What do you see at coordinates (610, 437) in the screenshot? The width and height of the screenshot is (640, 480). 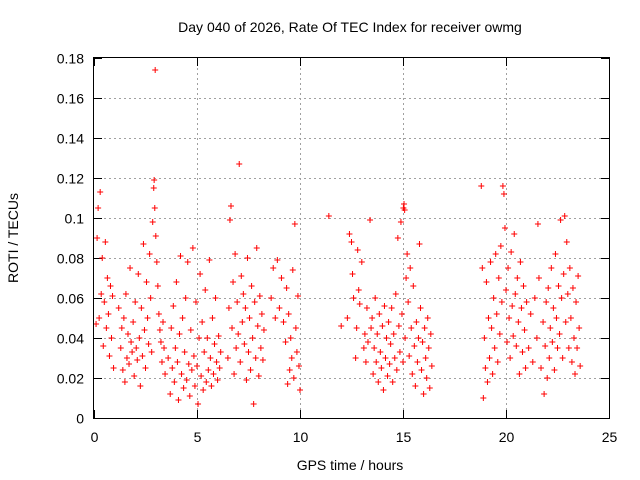 I see `x-tick-label: 25` at bounding box center [610, 437].